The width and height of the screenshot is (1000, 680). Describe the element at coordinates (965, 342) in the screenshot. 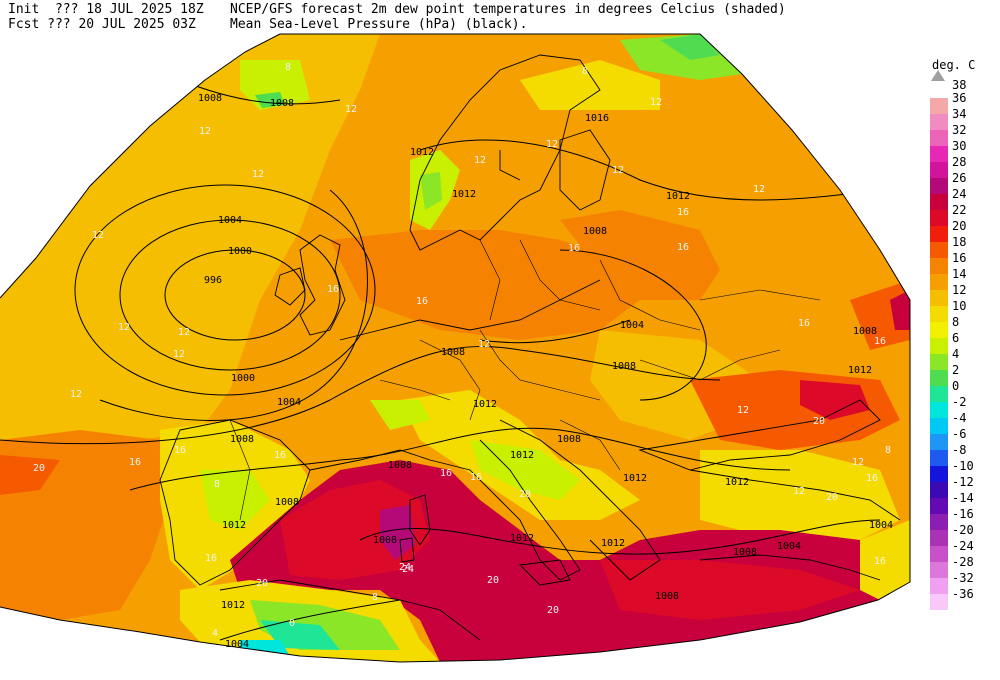

I see `legend-row: 6` at that location.